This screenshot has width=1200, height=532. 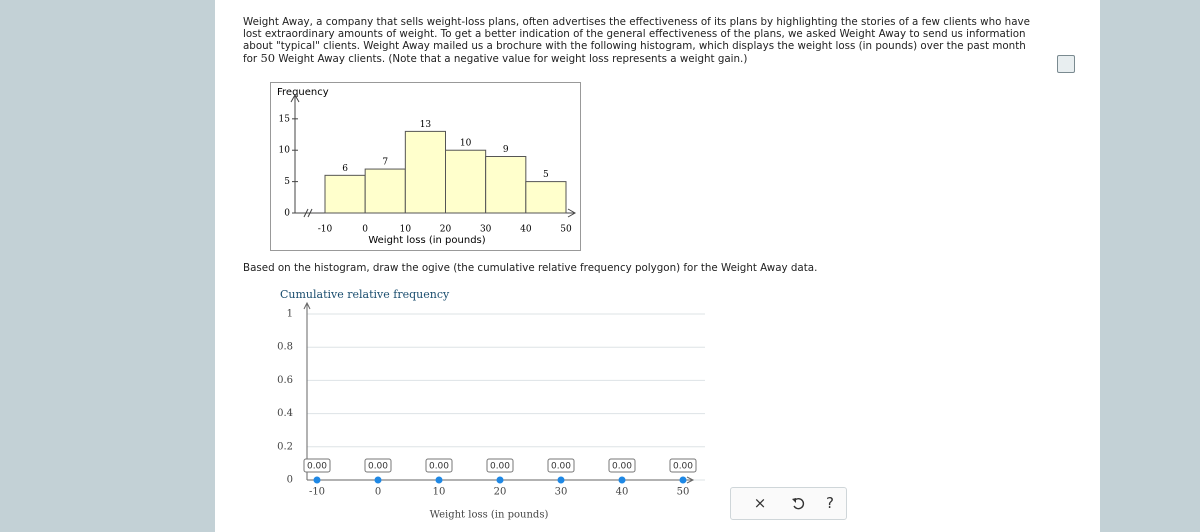 What do you see at coordinates (546, 175) in the screenshot?
I see `bar-label: 5` at bounding box center [546, 175].